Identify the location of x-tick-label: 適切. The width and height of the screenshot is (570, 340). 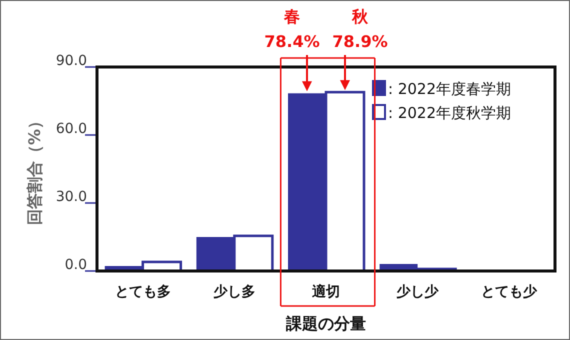
(325, 291).